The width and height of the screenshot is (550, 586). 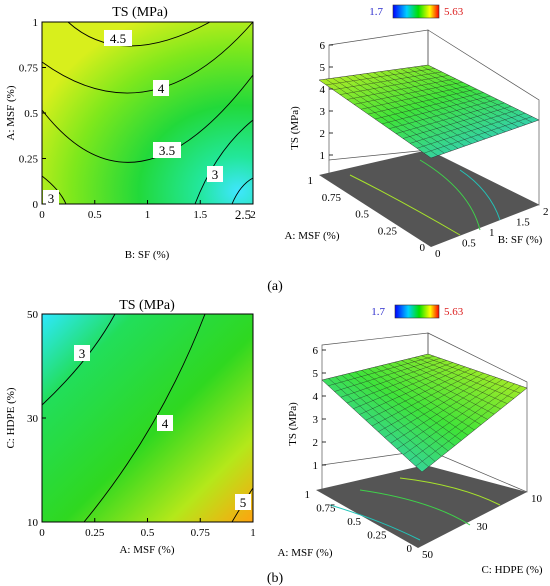 What do you see at coordinates (33, 315) in the screenshot?
I see `contour-b-ytick-label: 50` at bounding box center [33, 315].